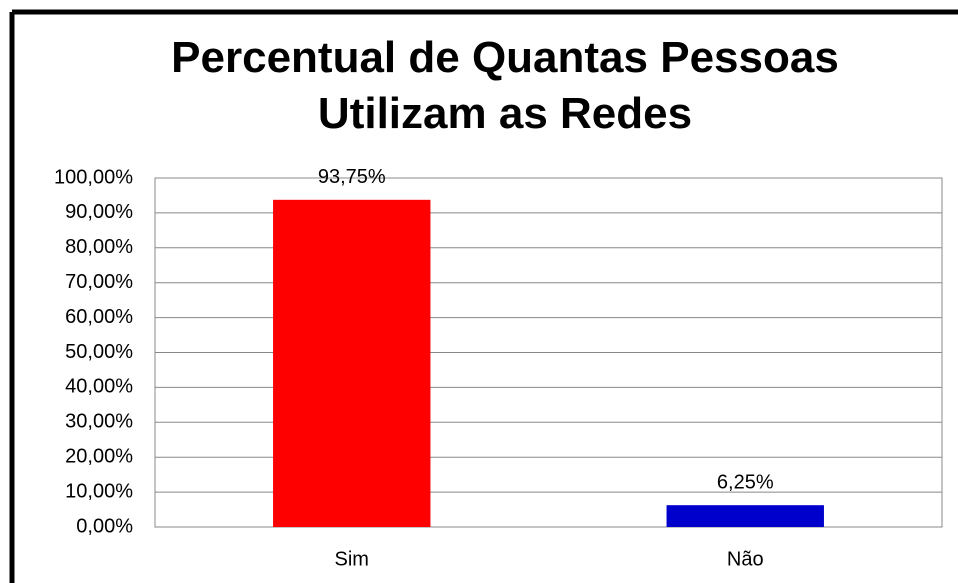 Image resolution: width=958 pixels, height=583 pixels. What do you see at coordinates (99, 387) in the screenshot?
I see `y-tick-label: 40,00%` at bounding box center [99, 387].